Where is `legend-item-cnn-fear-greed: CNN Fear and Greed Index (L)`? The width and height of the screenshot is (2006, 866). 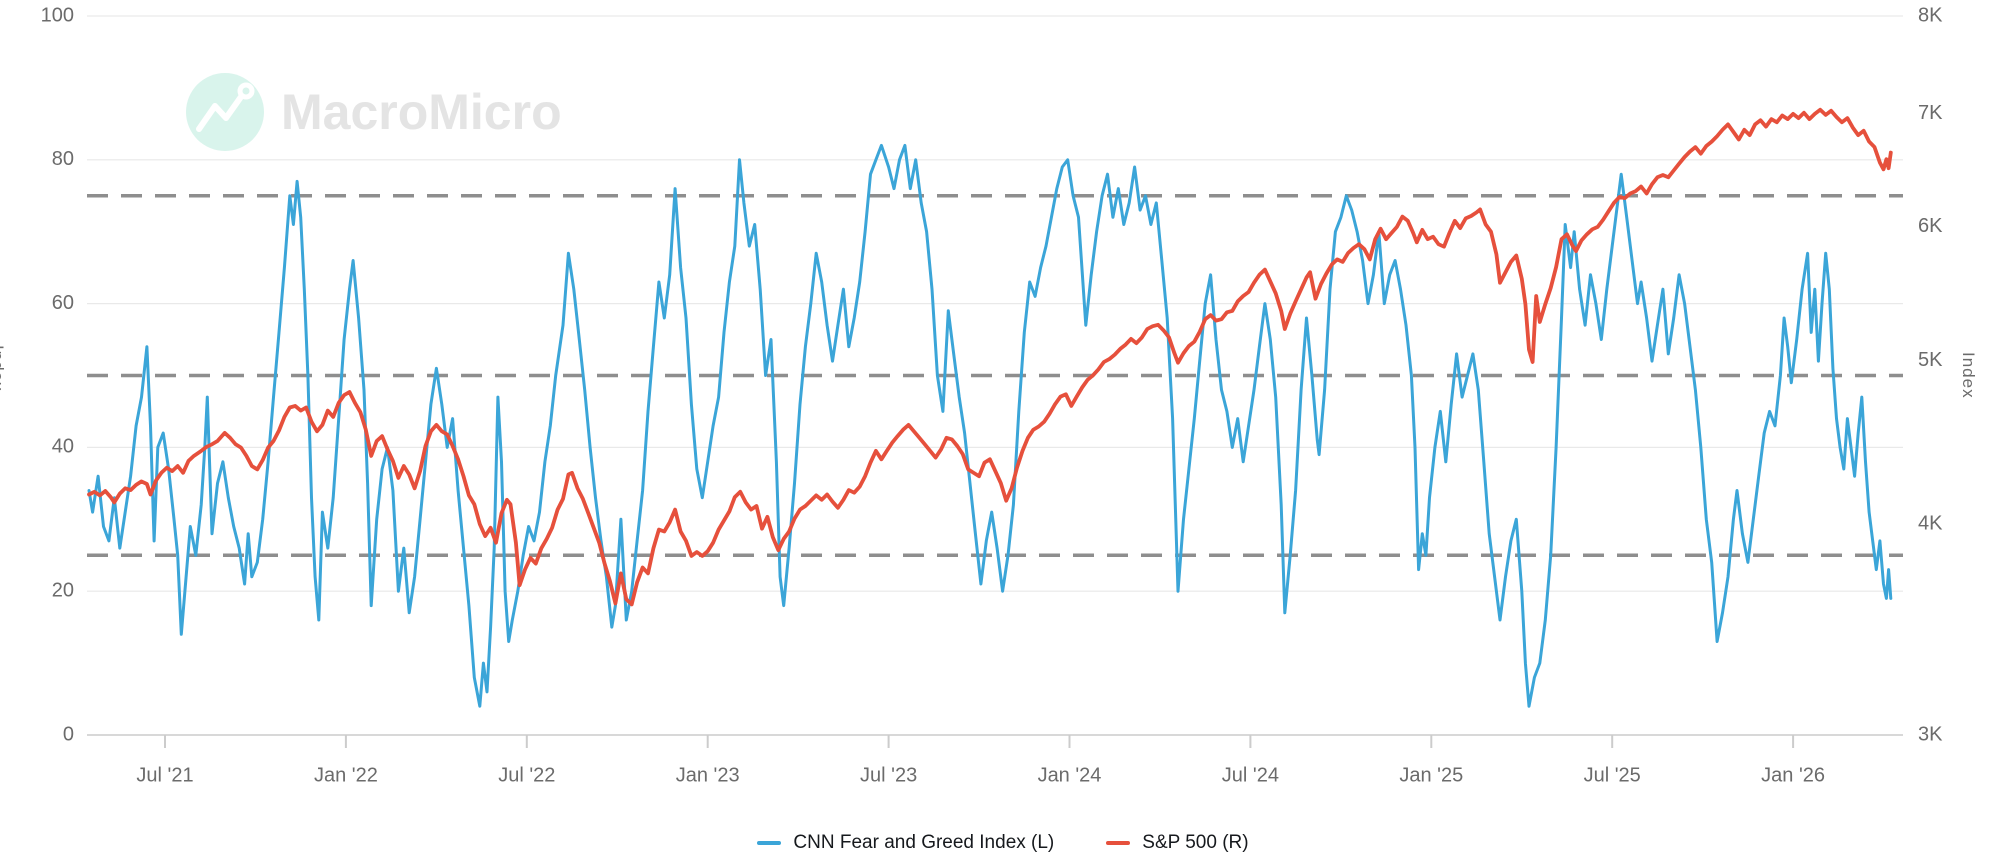
legend-item-cnn-fear-greed: CNN Fear and Greed Index (L) is located at coordinates (905, 843).